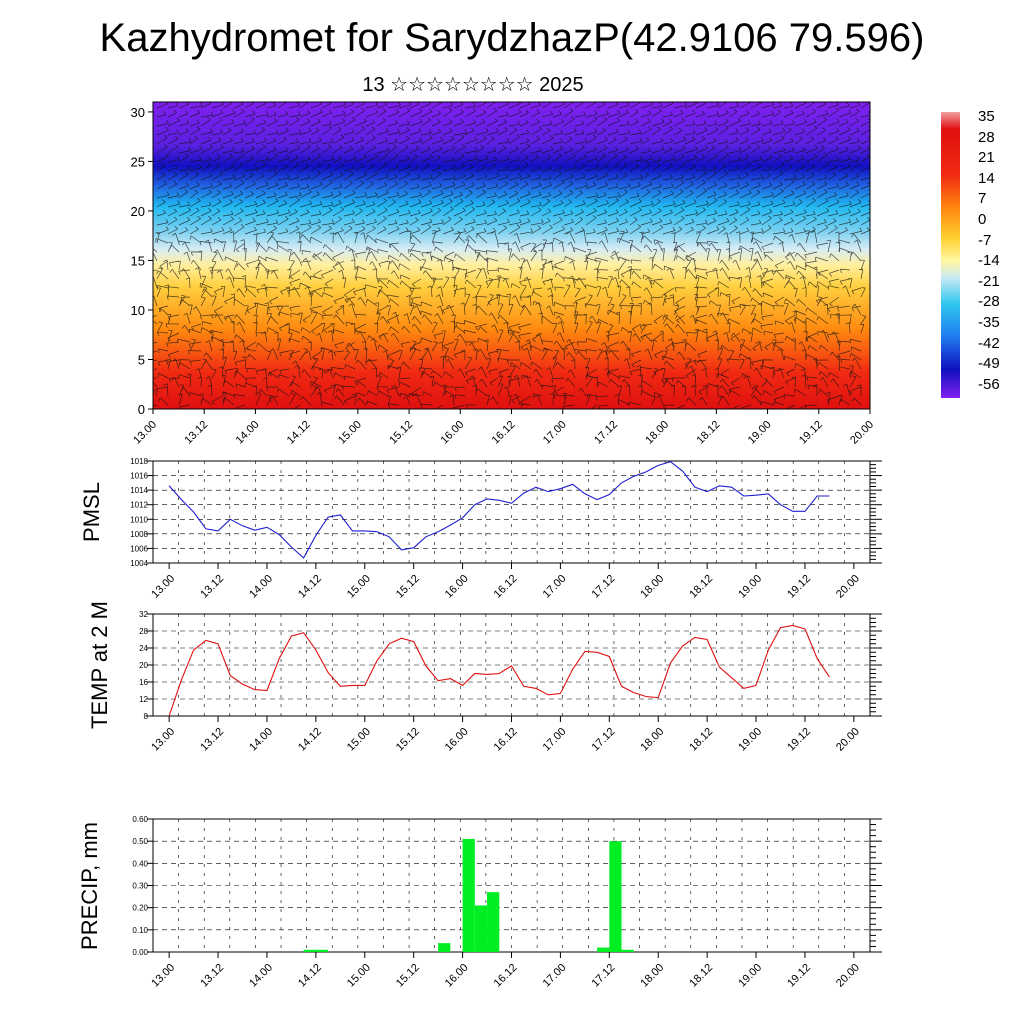  What do you see at coordinates (140, 886) in the screenshot?
I see `y-tick-label: 0.30` at bounding box center [140, 886].